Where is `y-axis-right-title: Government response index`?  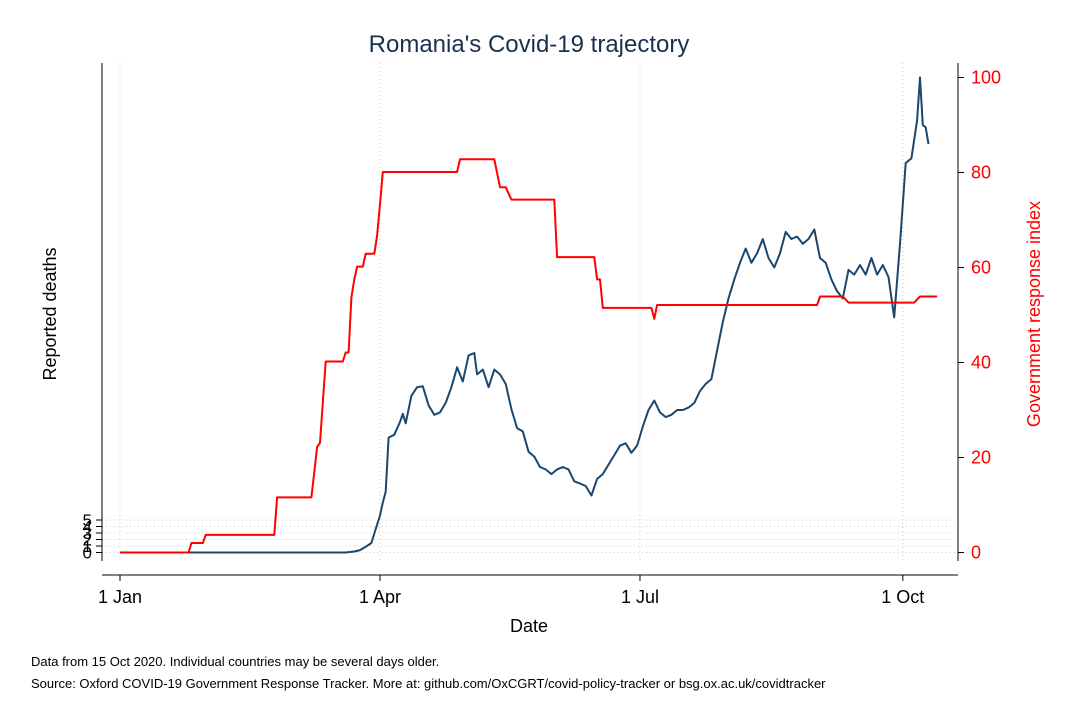
y-axis-right-title: Government response index is located at coordinates (1034, 314).